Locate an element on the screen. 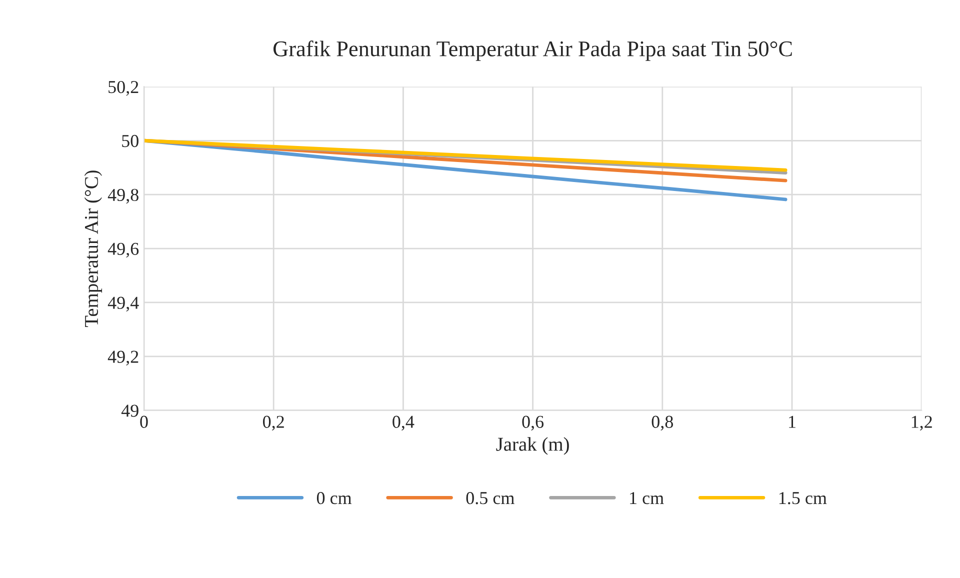 Image resolution: width=960 pixels, height=578 pixels. y-axis-title: Temperatur Air (°C) is located at coordinates (93, 248).